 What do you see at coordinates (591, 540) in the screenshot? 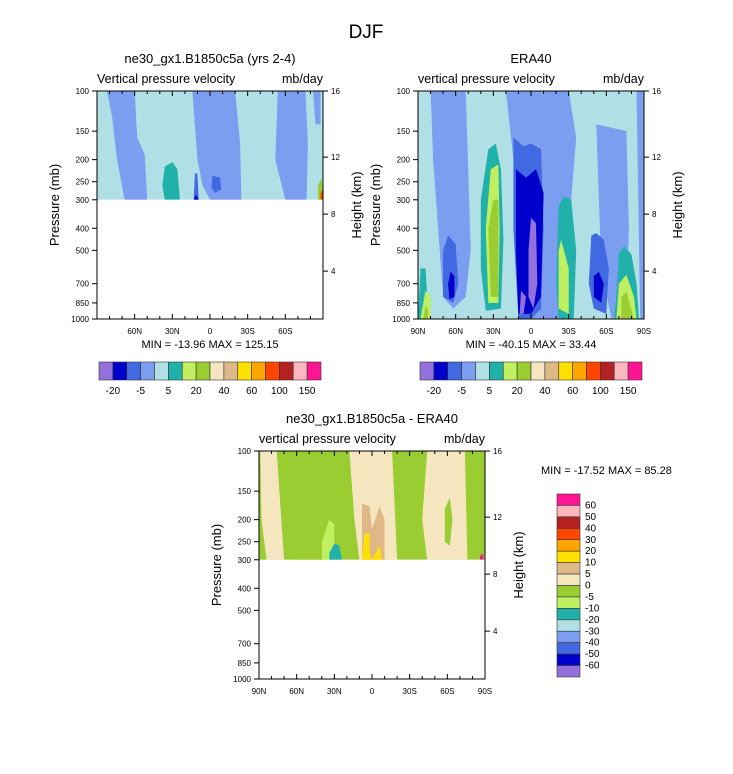
I see `colorbar-label: 30` at bounding box center [591, 540].